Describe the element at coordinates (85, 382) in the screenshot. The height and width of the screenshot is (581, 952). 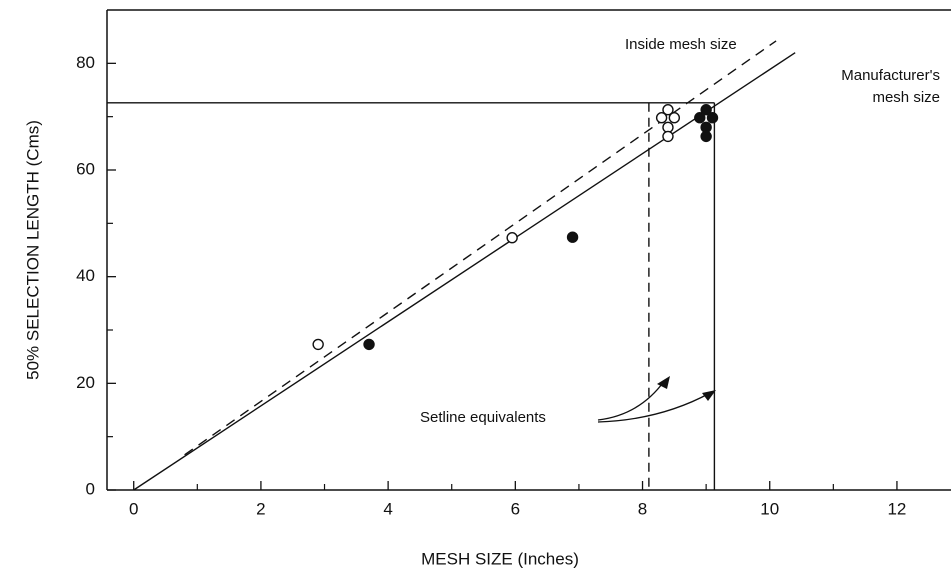
I see `y-tick-label: 20` at that location.